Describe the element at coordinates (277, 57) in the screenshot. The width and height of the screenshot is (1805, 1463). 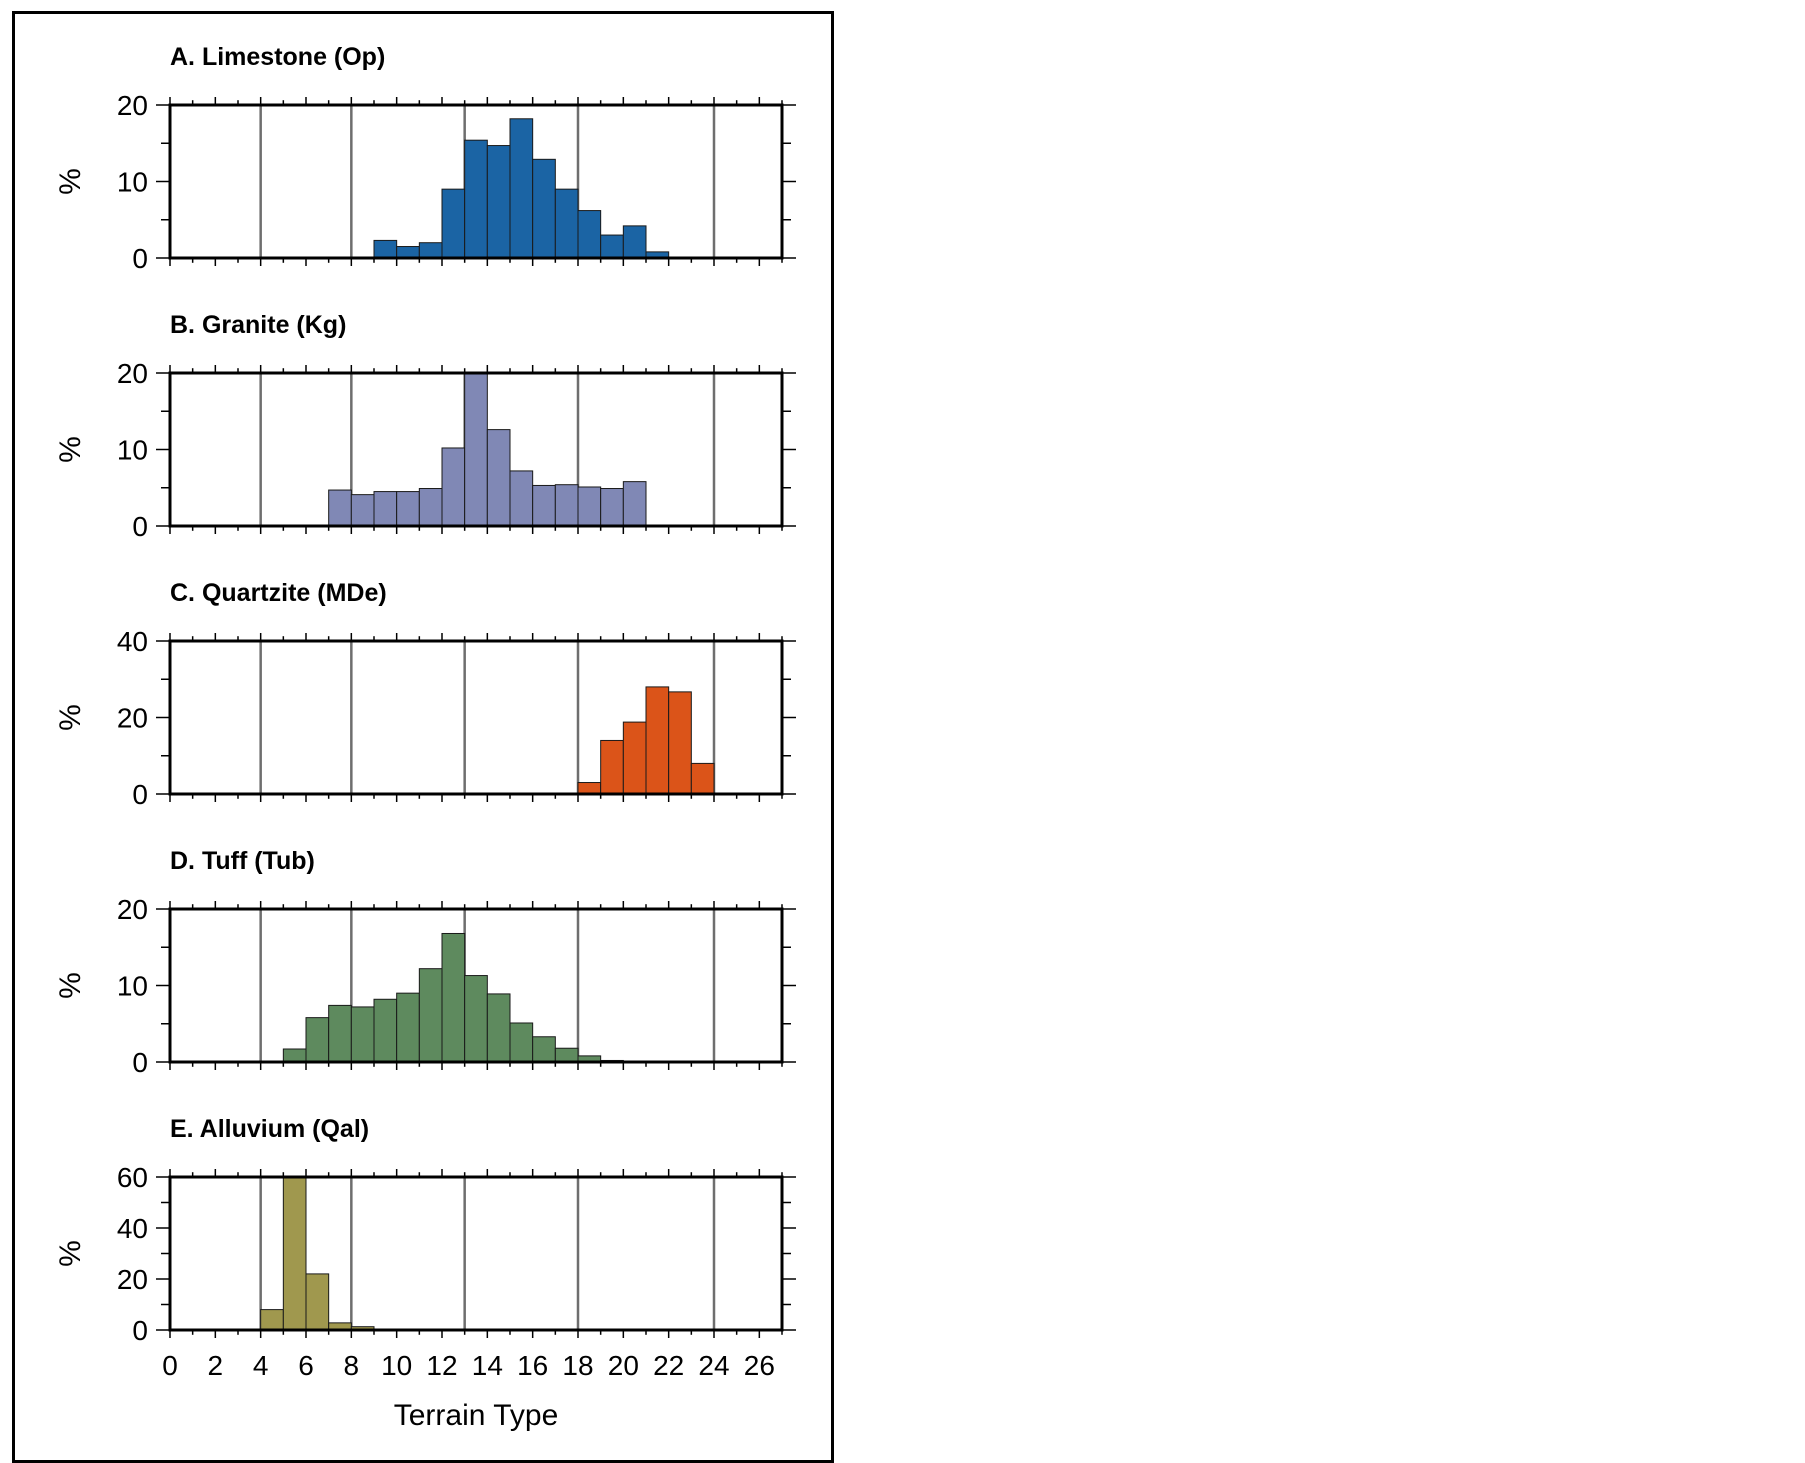
I see `panel-title: A. Limestone (Op)` at that location.